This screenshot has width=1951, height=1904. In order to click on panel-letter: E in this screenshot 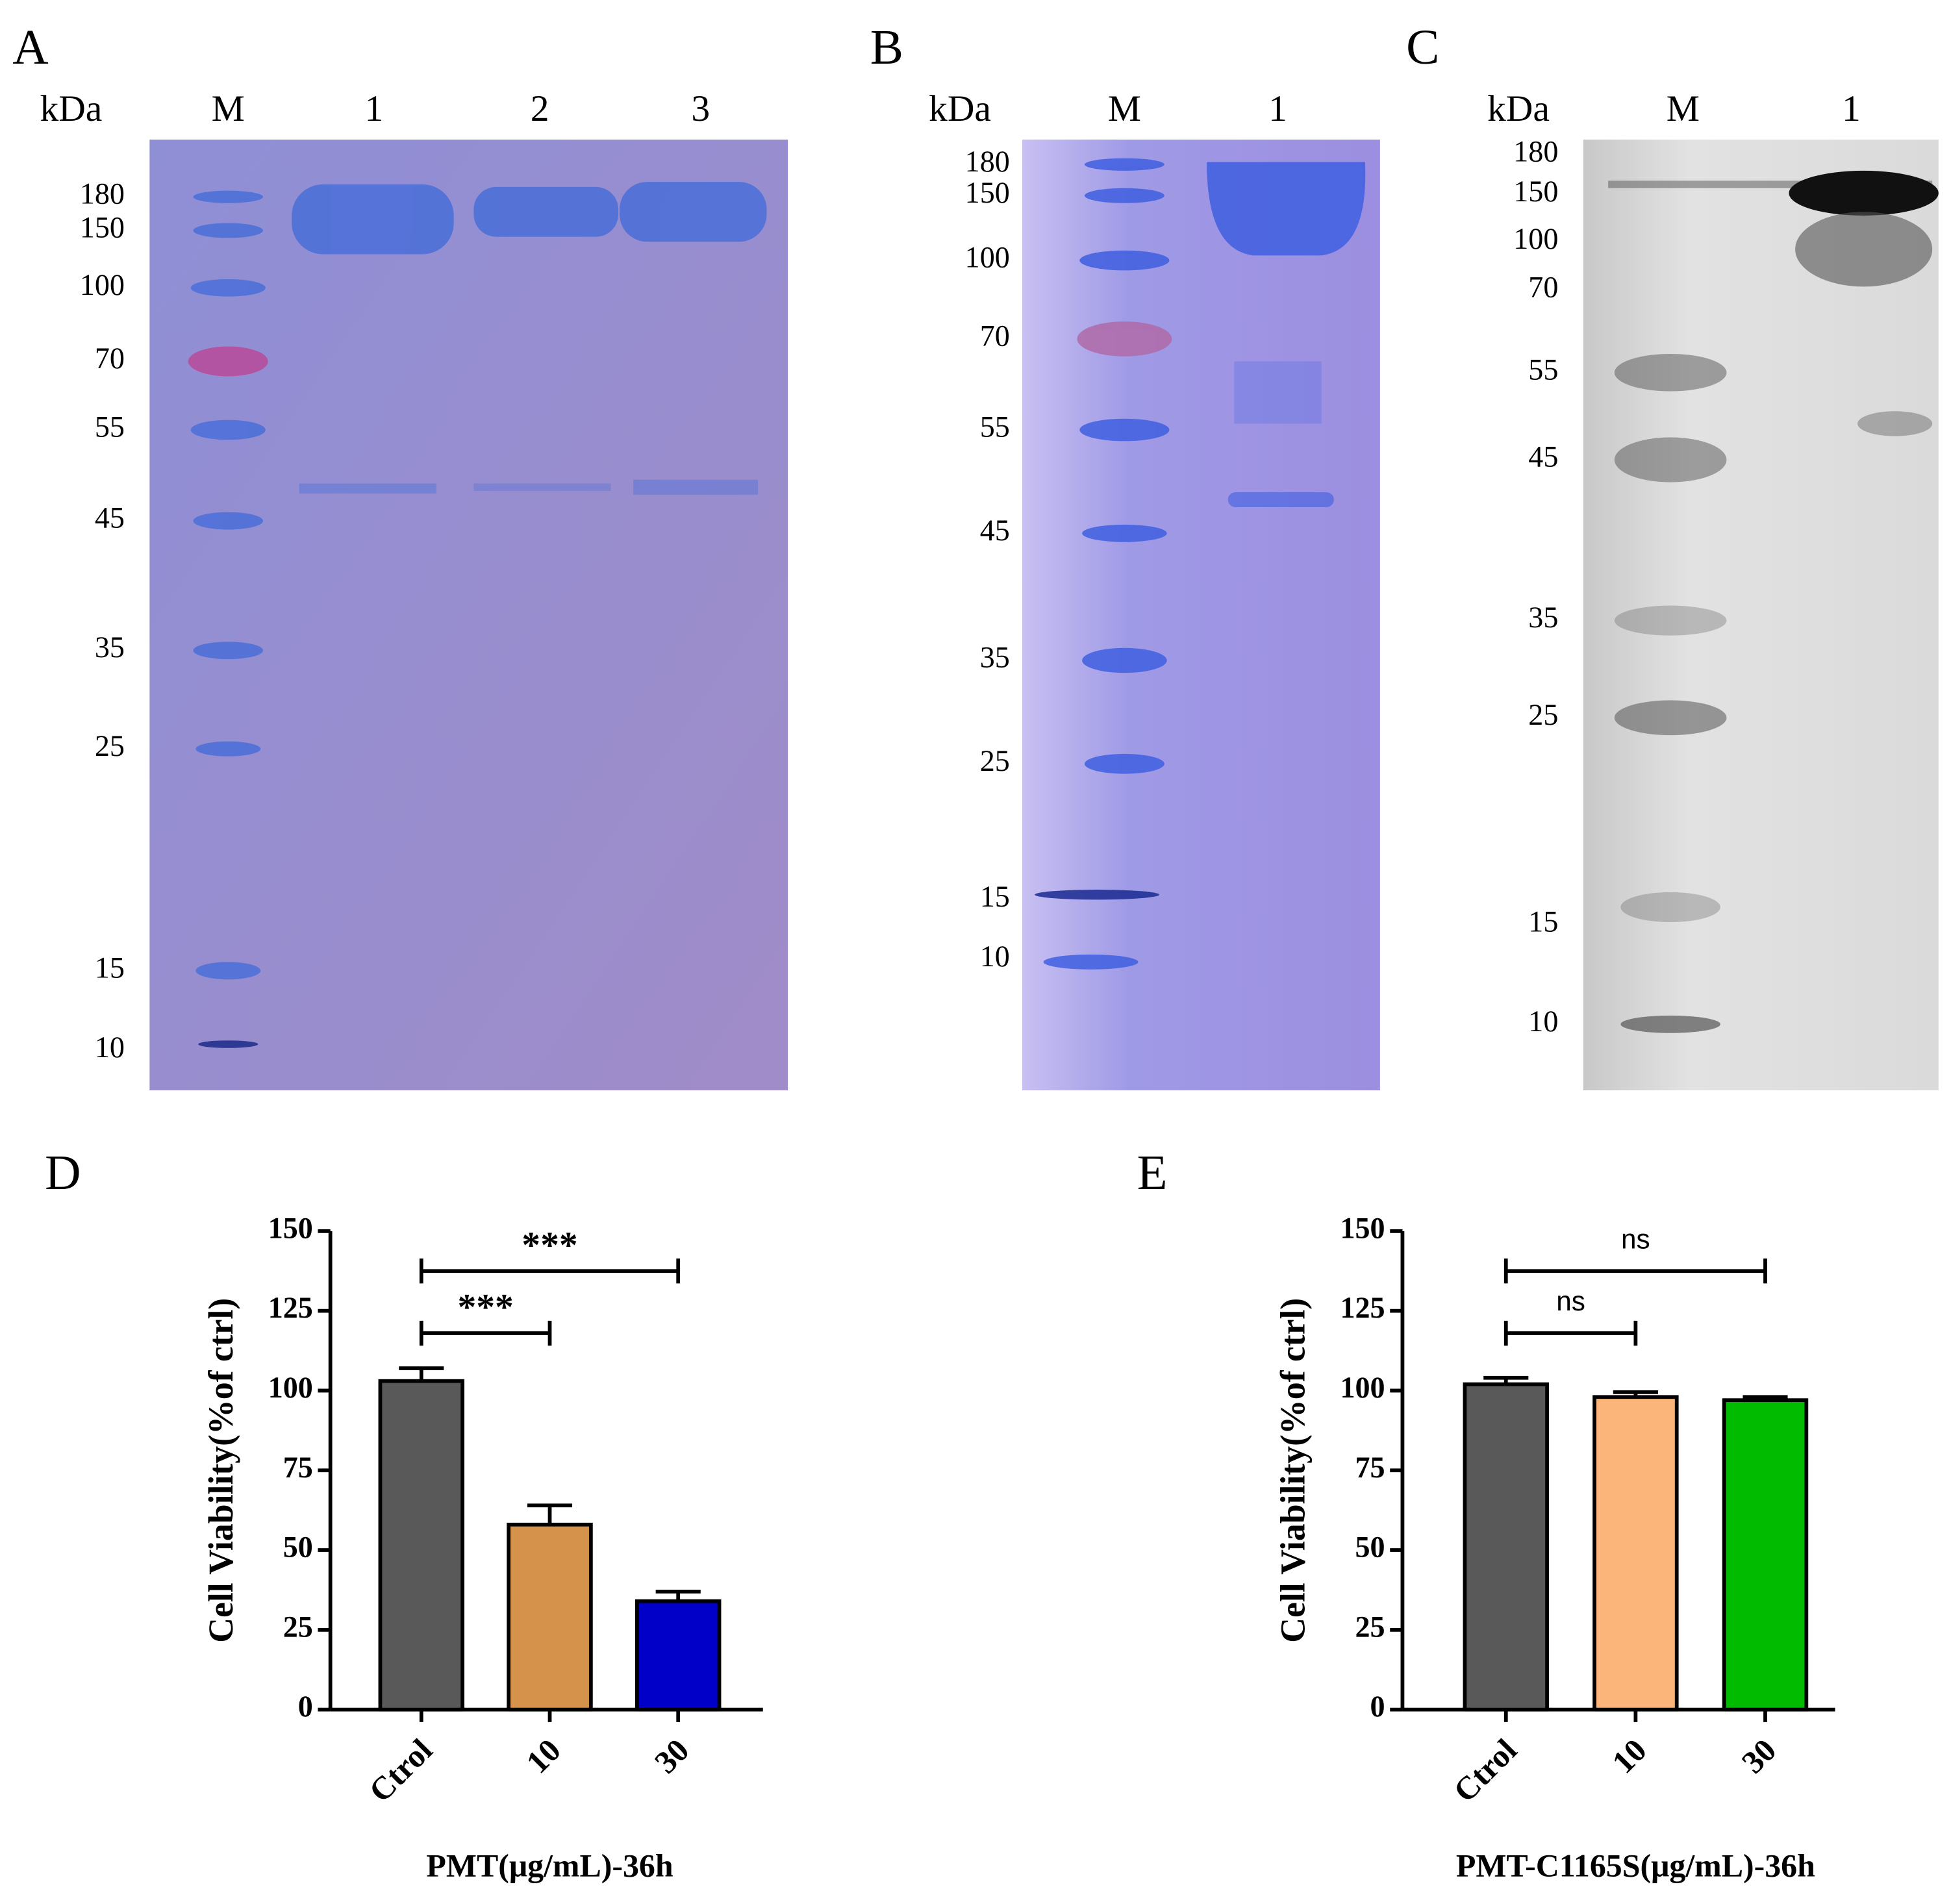, I will do `click(1152, 1172)`.